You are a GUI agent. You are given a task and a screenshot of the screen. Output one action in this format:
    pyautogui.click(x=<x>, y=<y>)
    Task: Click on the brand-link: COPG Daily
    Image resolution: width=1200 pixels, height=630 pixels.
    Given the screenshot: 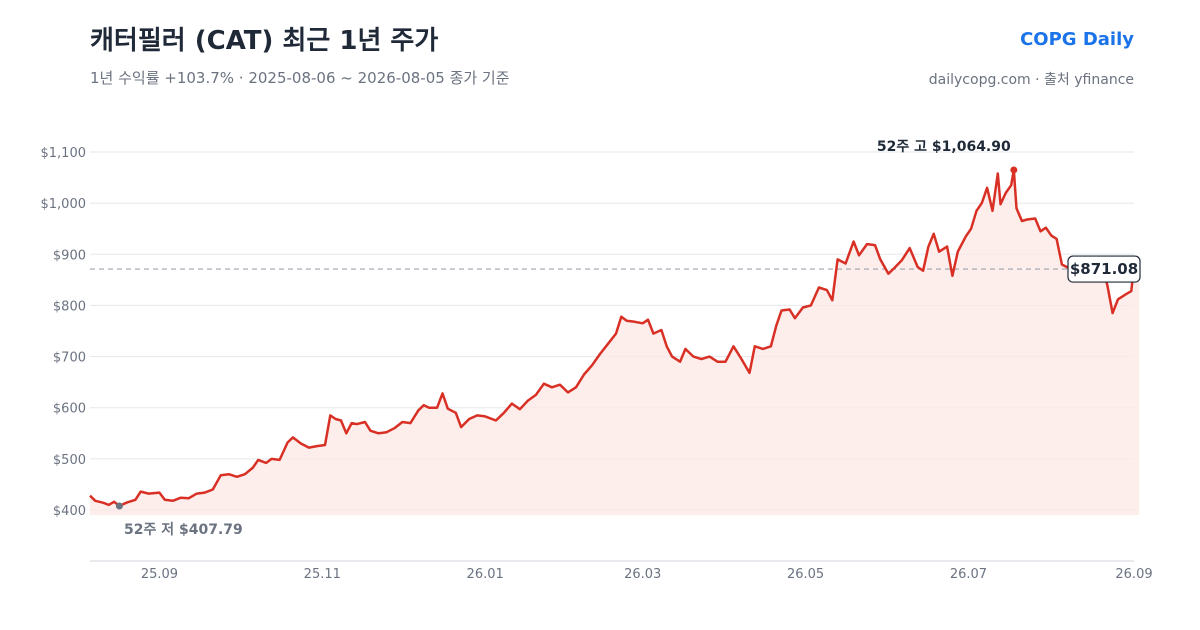 What is the action you would take?
    pyautogui.click(x=1077, y=39)
    